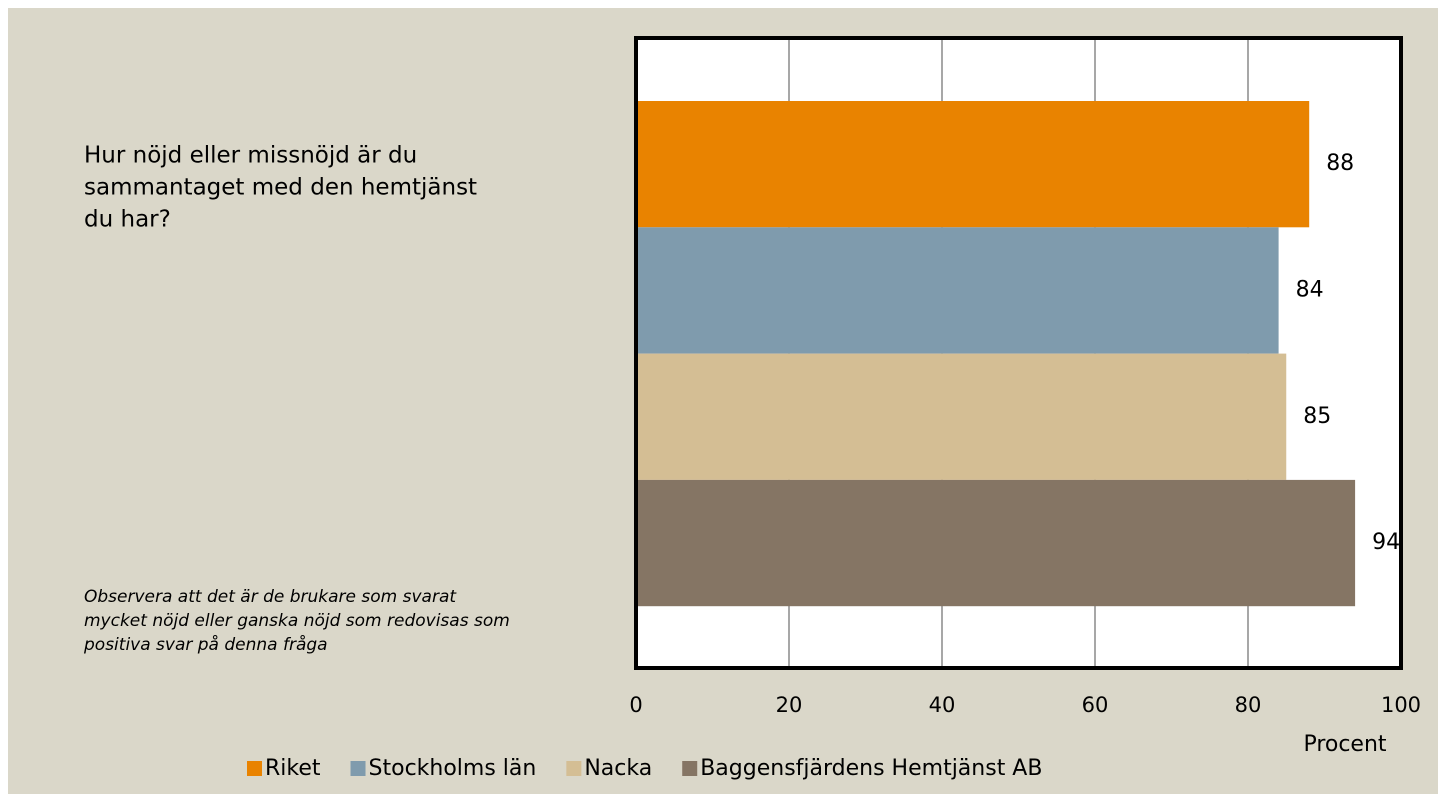 The image size is (1446, 802). I want to click on legend-label: Baggensfjärdens Hemtjänst AB, so click(871, 768).